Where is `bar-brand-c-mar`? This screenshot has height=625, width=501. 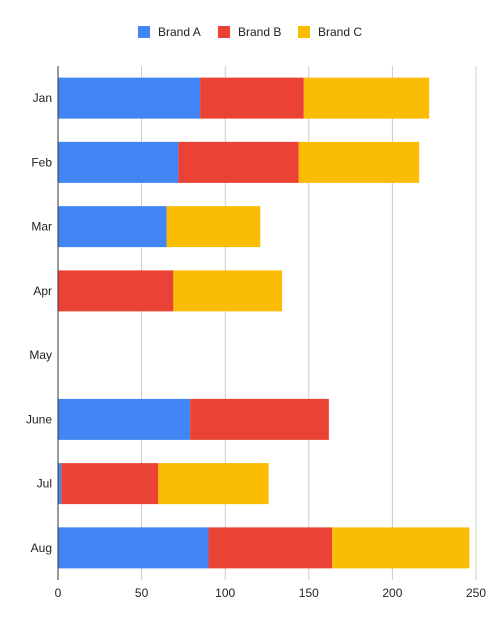
bar-brand-c-mar is located at coordinates (213, 227).